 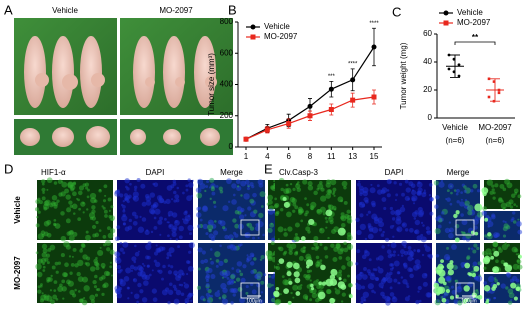 I want to click on roi-box, so click(x=250, y=290).